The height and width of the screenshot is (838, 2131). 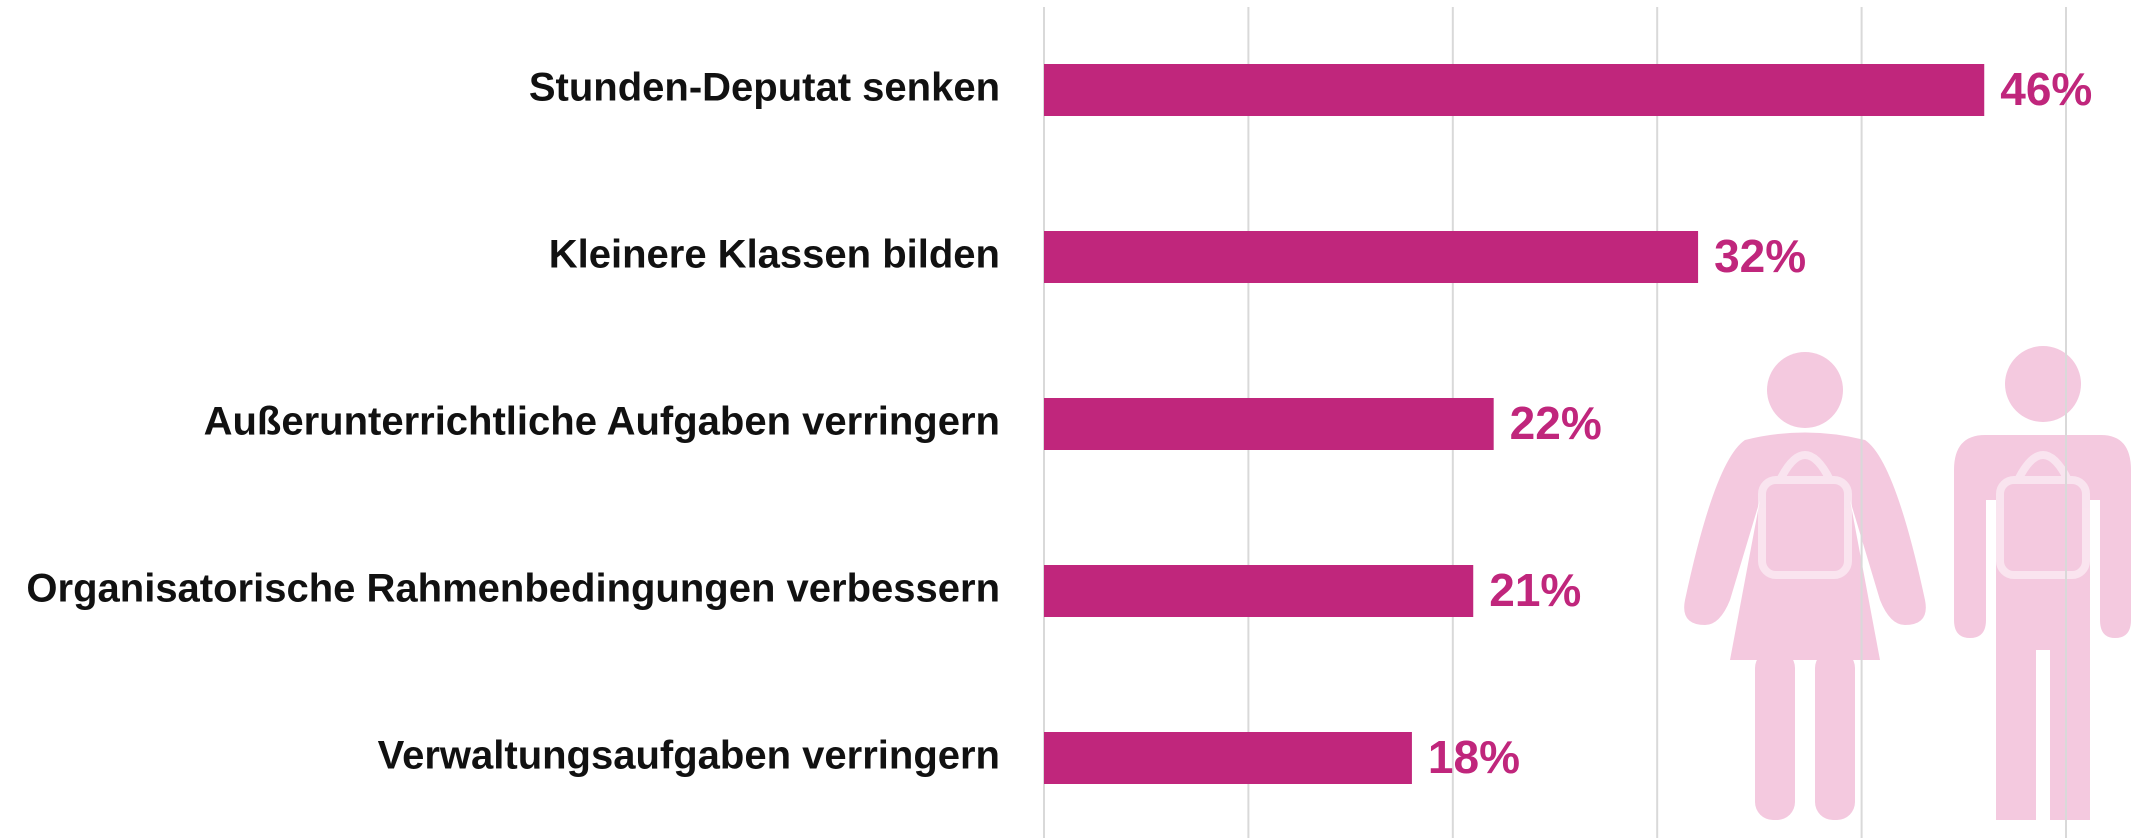 What do you see at coordinates (764, 88) in the screenshot?
I see `category-label: Stunden-Deputat senken` at bounding box center [764, 88].